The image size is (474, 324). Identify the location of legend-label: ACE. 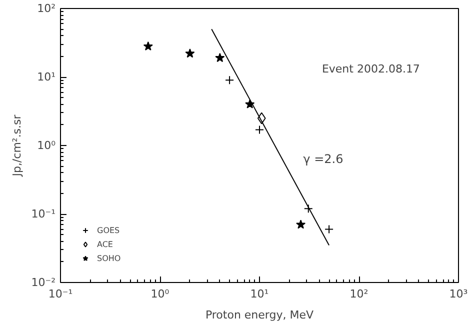
(105, 244).